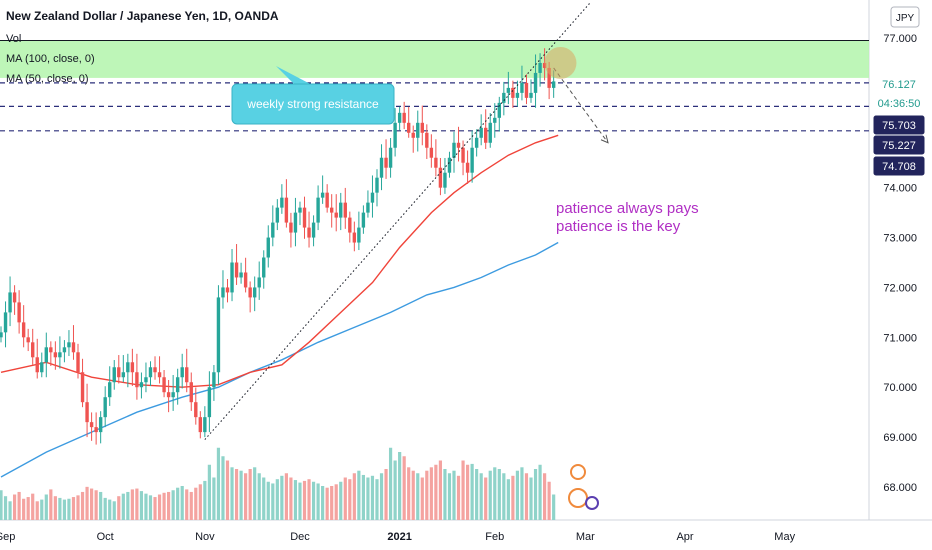 Image resolution: width=932 pixels, height=550 pixels. What do you see at coordinates (13, 39) in the screenshot?
I see `indicator-vol-label: Vol` at bounding box center [13, 39].